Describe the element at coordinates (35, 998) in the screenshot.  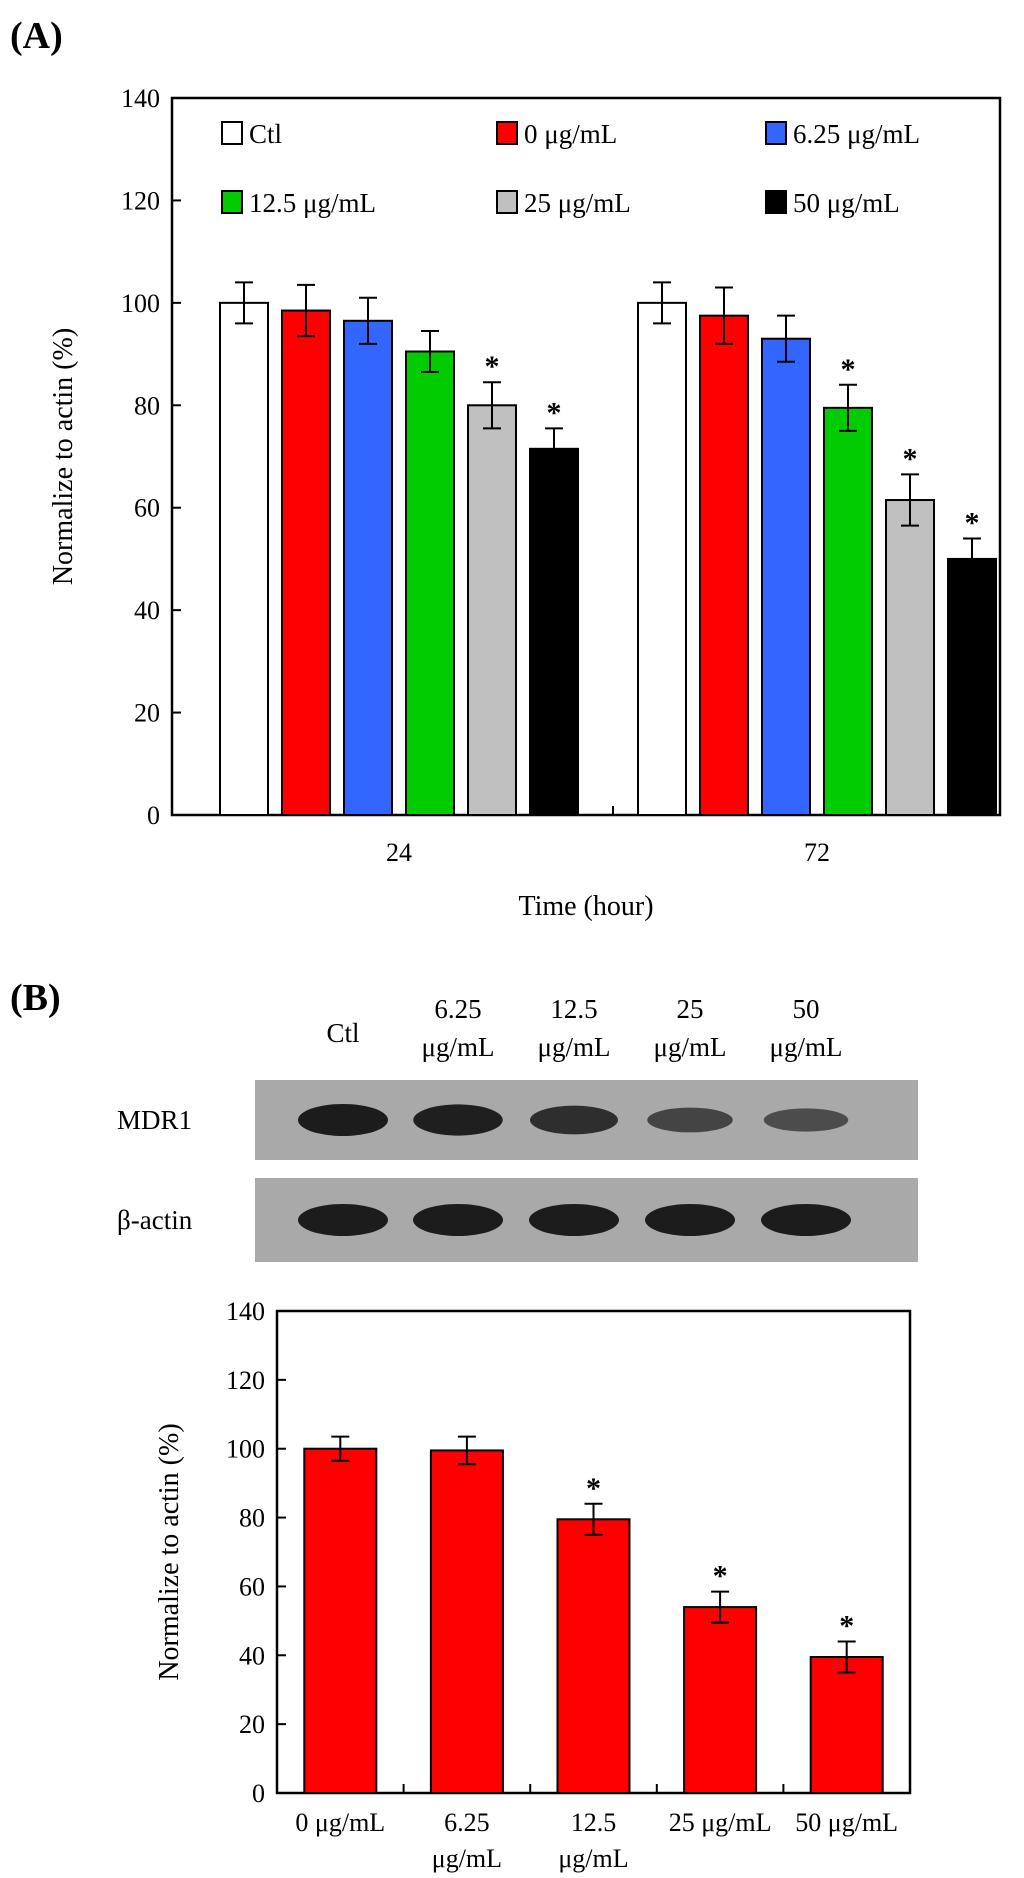
I see `panel-b-label: (B)` at that location.